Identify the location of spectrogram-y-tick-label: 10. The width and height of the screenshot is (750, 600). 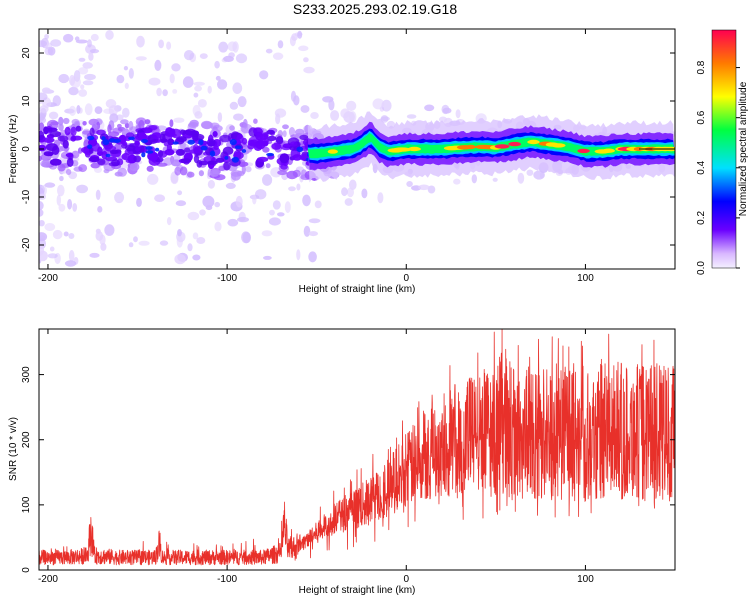
(26, 101).